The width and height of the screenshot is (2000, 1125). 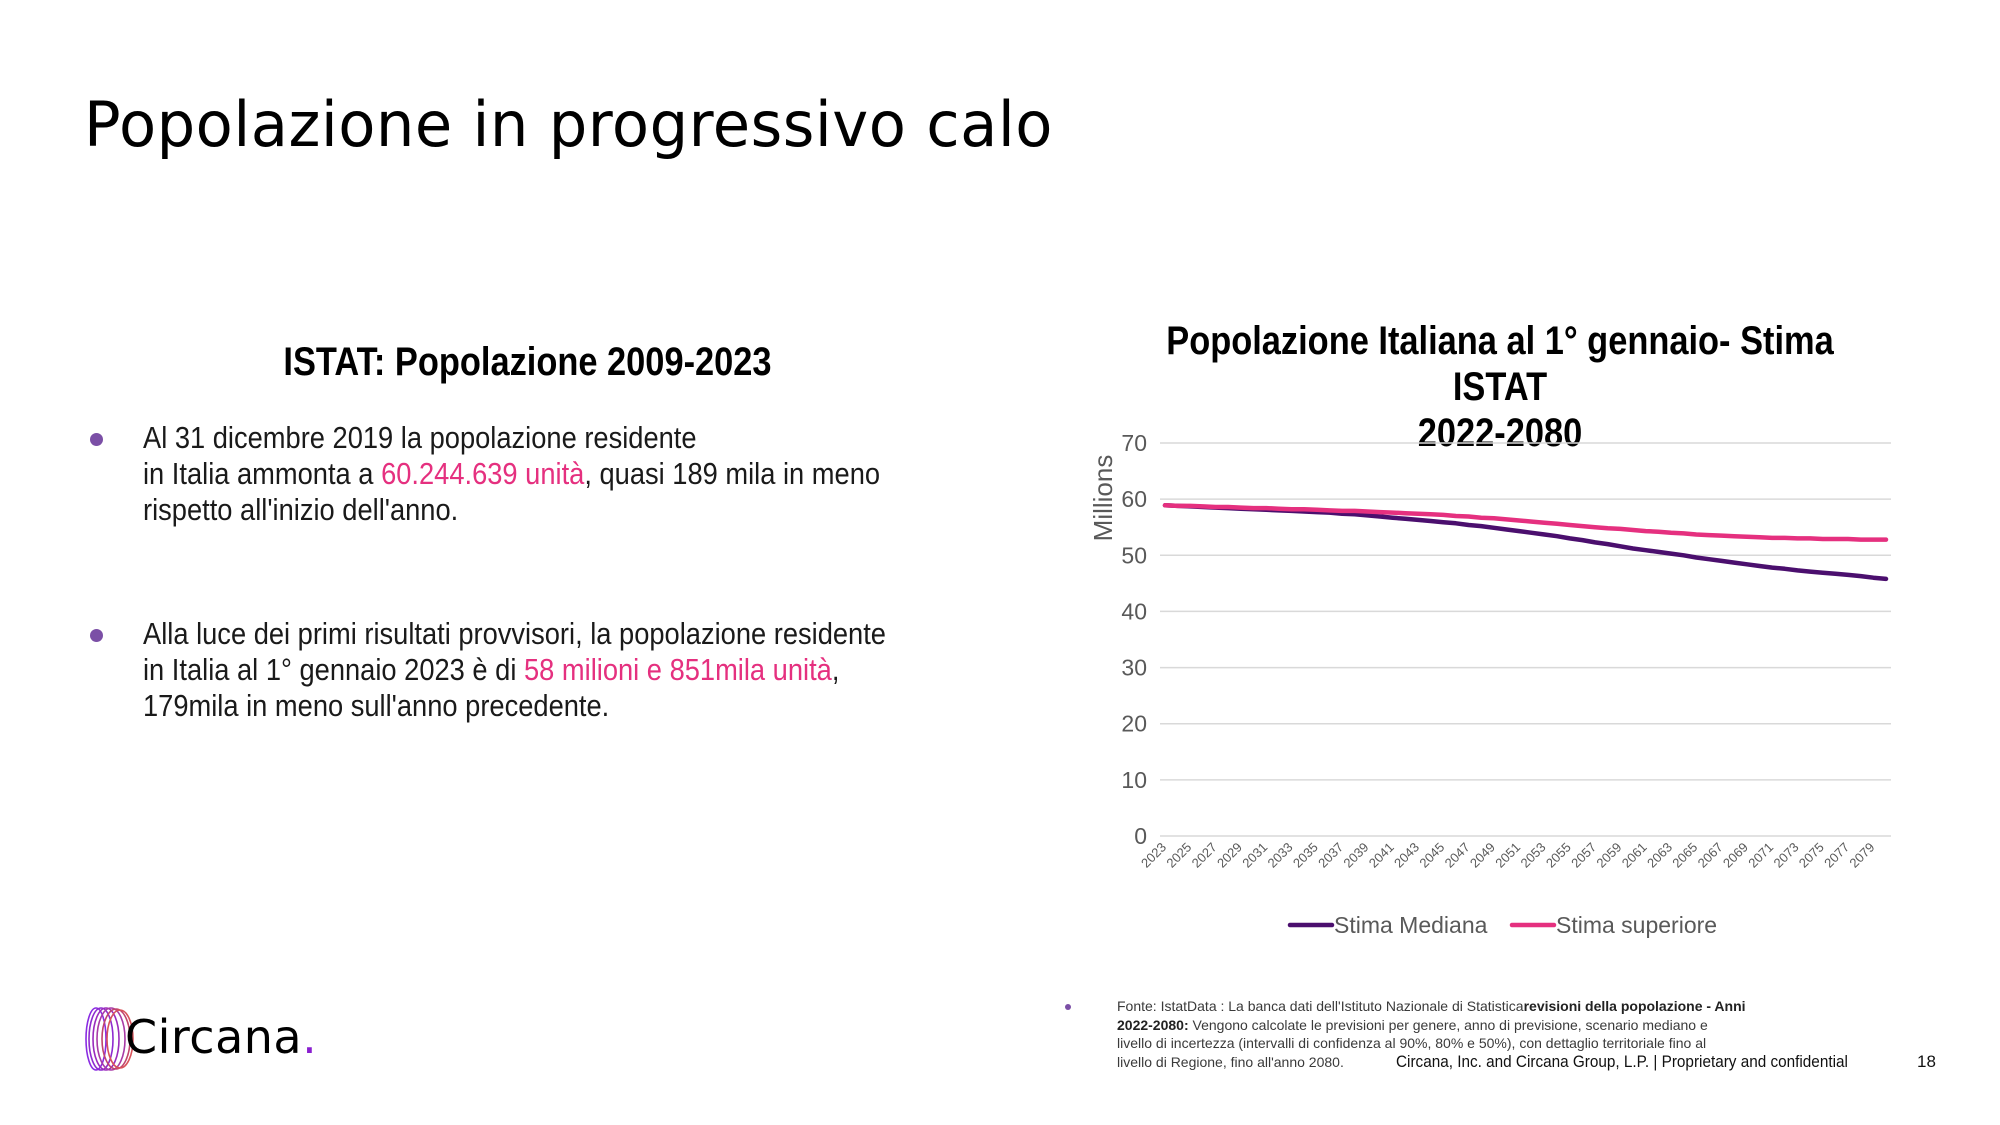 I want to click on x-tick-label: 2075, so click(x=1811, y=855).